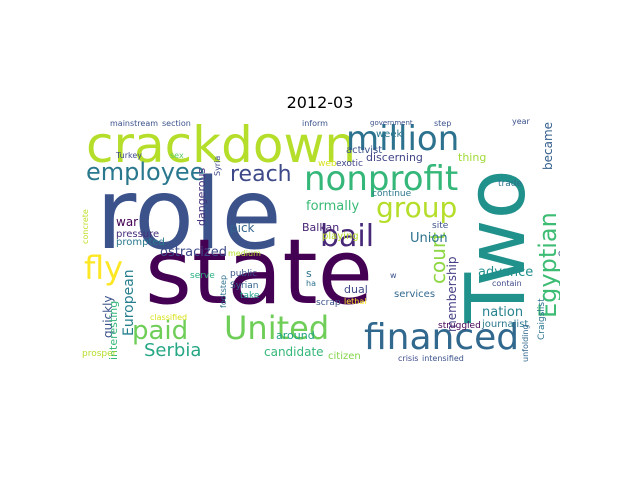 The height and width of the screenshot is (480, 640). What do you see at coordinates (104, 268) in the screenshot?
I see `word-fly: fly` at bounding box center [104, 268].